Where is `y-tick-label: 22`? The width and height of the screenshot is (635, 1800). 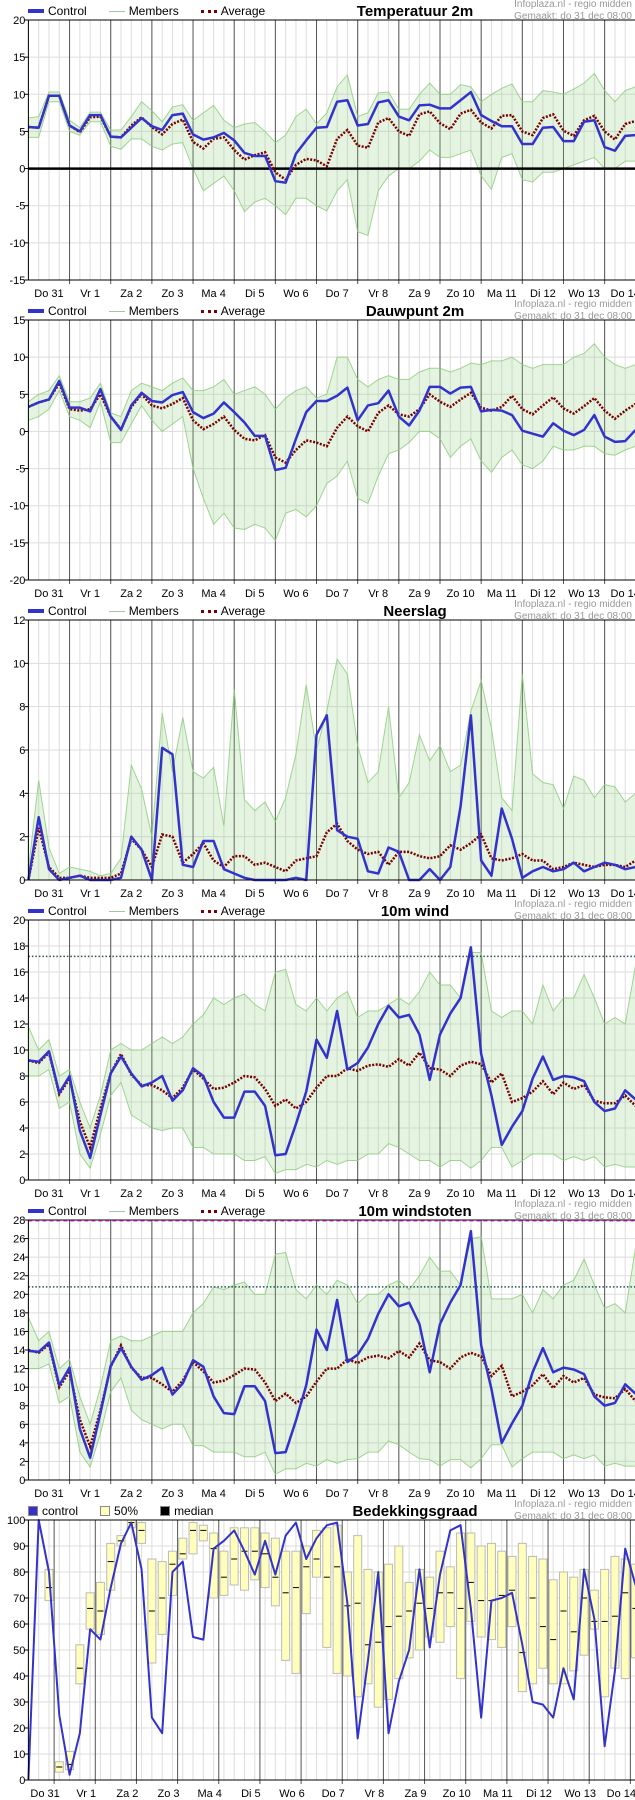 y-tick-label: 22 is located at coordinates (19, 1277).